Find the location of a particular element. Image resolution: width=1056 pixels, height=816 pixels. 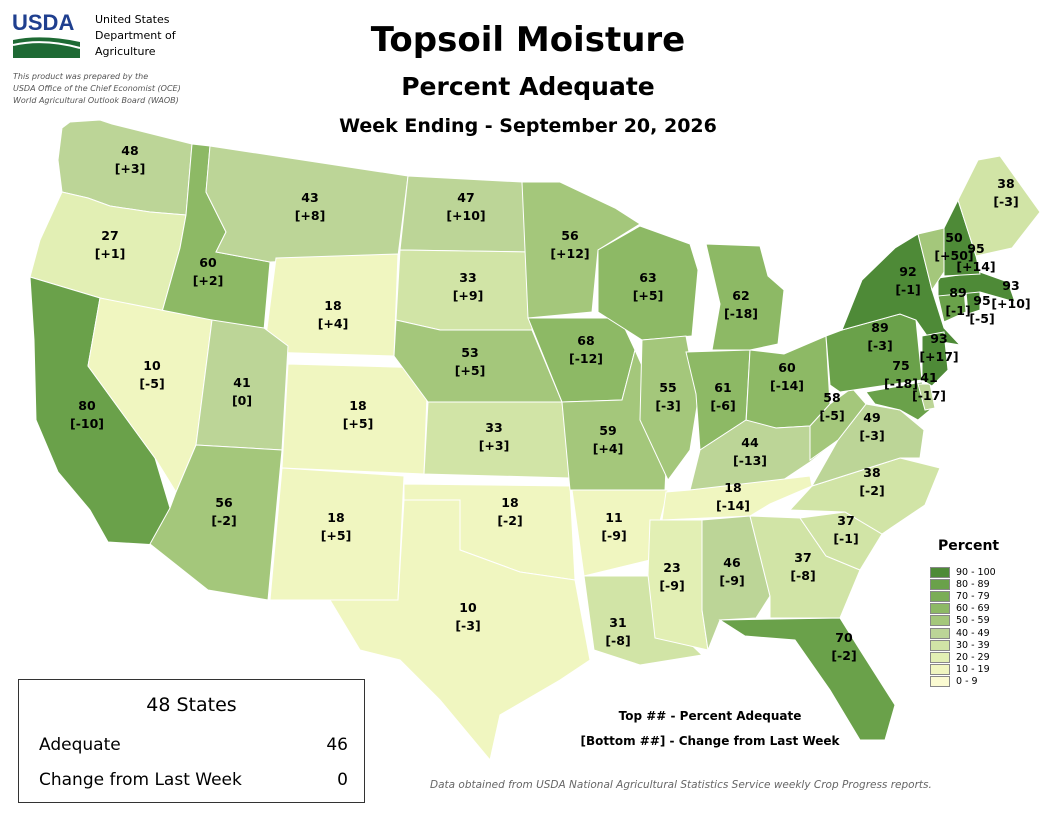

state-nh is located at coordinates (962, 237).